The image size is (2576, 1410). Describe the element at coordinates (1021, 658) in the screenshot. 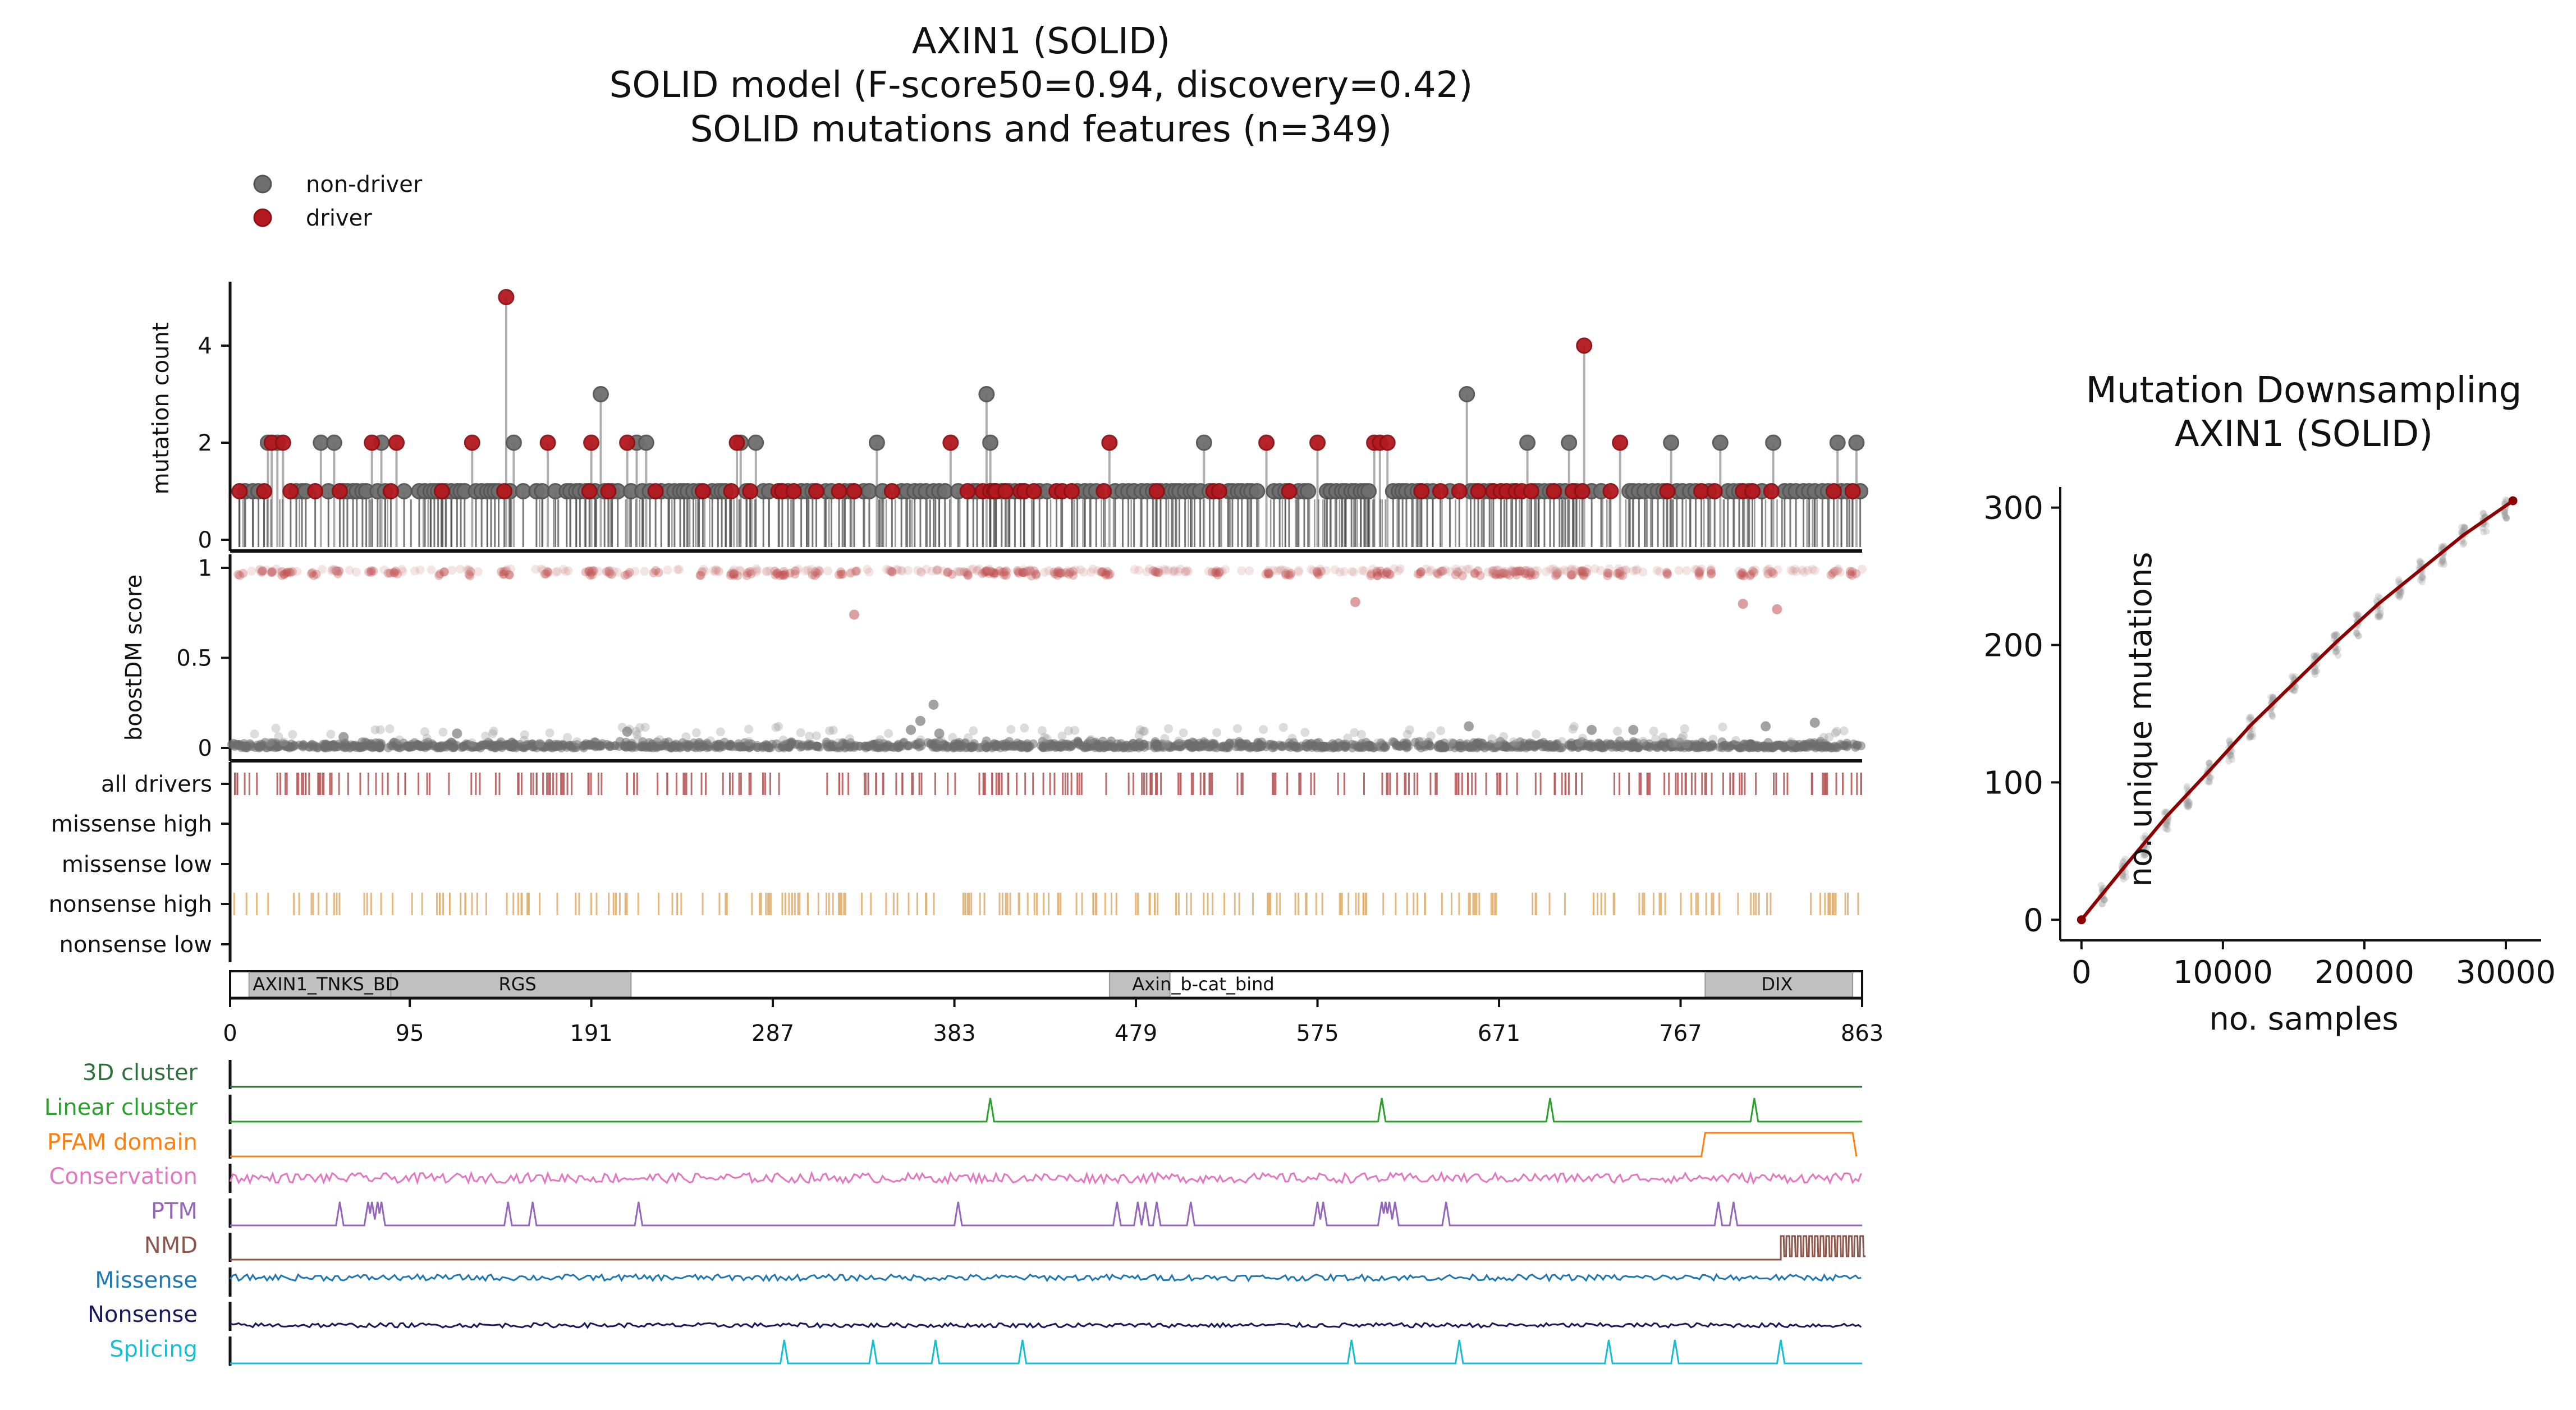

I see `boostdm-panel: 00.51` at that location.